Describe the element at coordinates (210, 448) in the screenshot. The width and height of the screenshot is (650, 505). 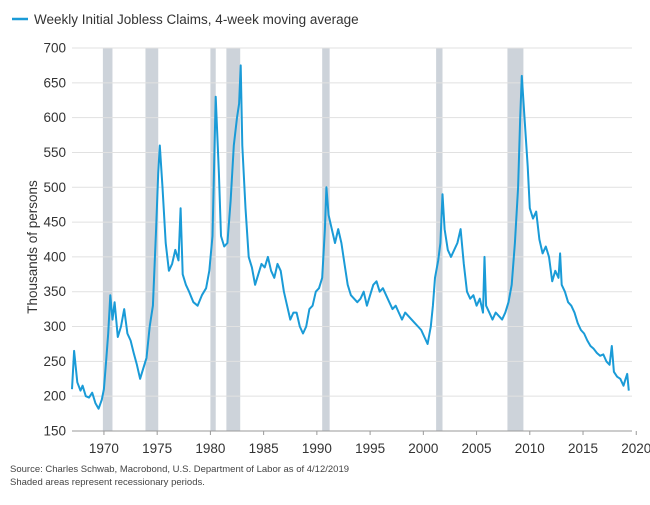
I see `x-tick-label: 1980` at that location.